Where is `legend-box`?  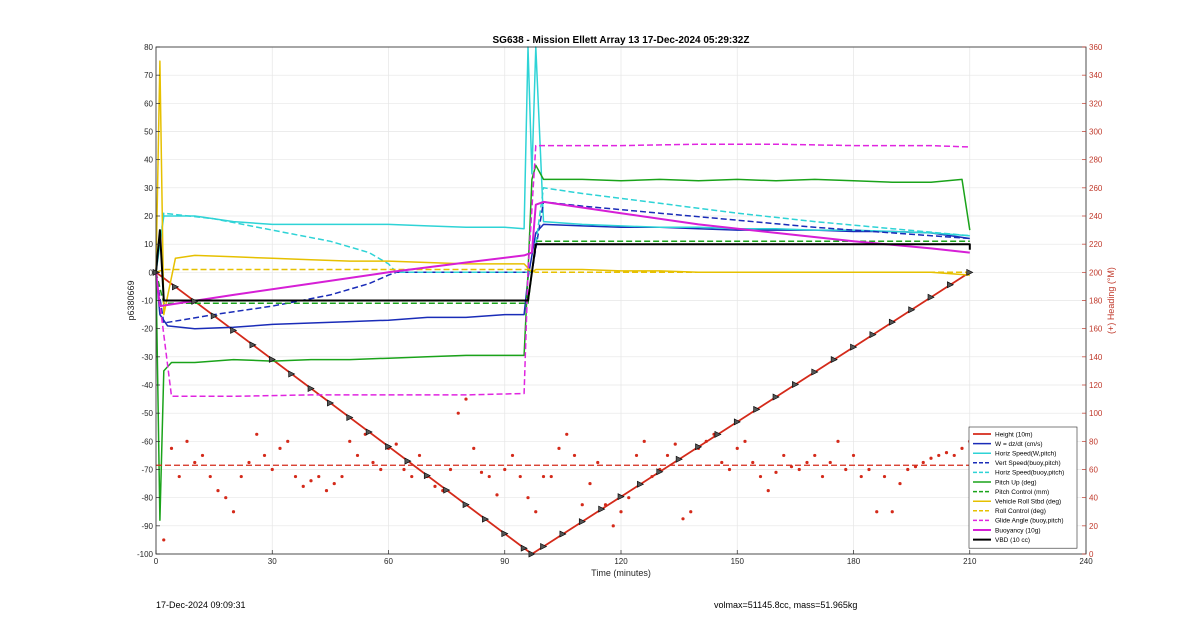 legend-box is located at coordinates (1023, 487).